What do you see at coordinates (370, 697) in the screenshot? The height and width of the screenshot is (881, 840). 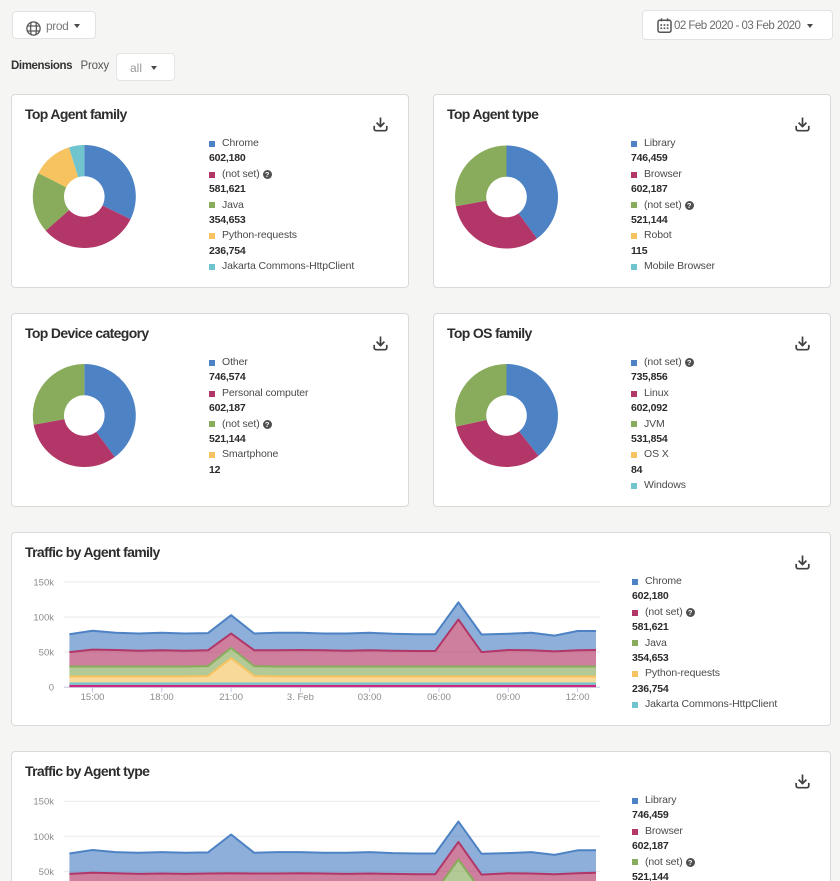 I see `svg-text: 03:00` at bounding box center [370, 697].